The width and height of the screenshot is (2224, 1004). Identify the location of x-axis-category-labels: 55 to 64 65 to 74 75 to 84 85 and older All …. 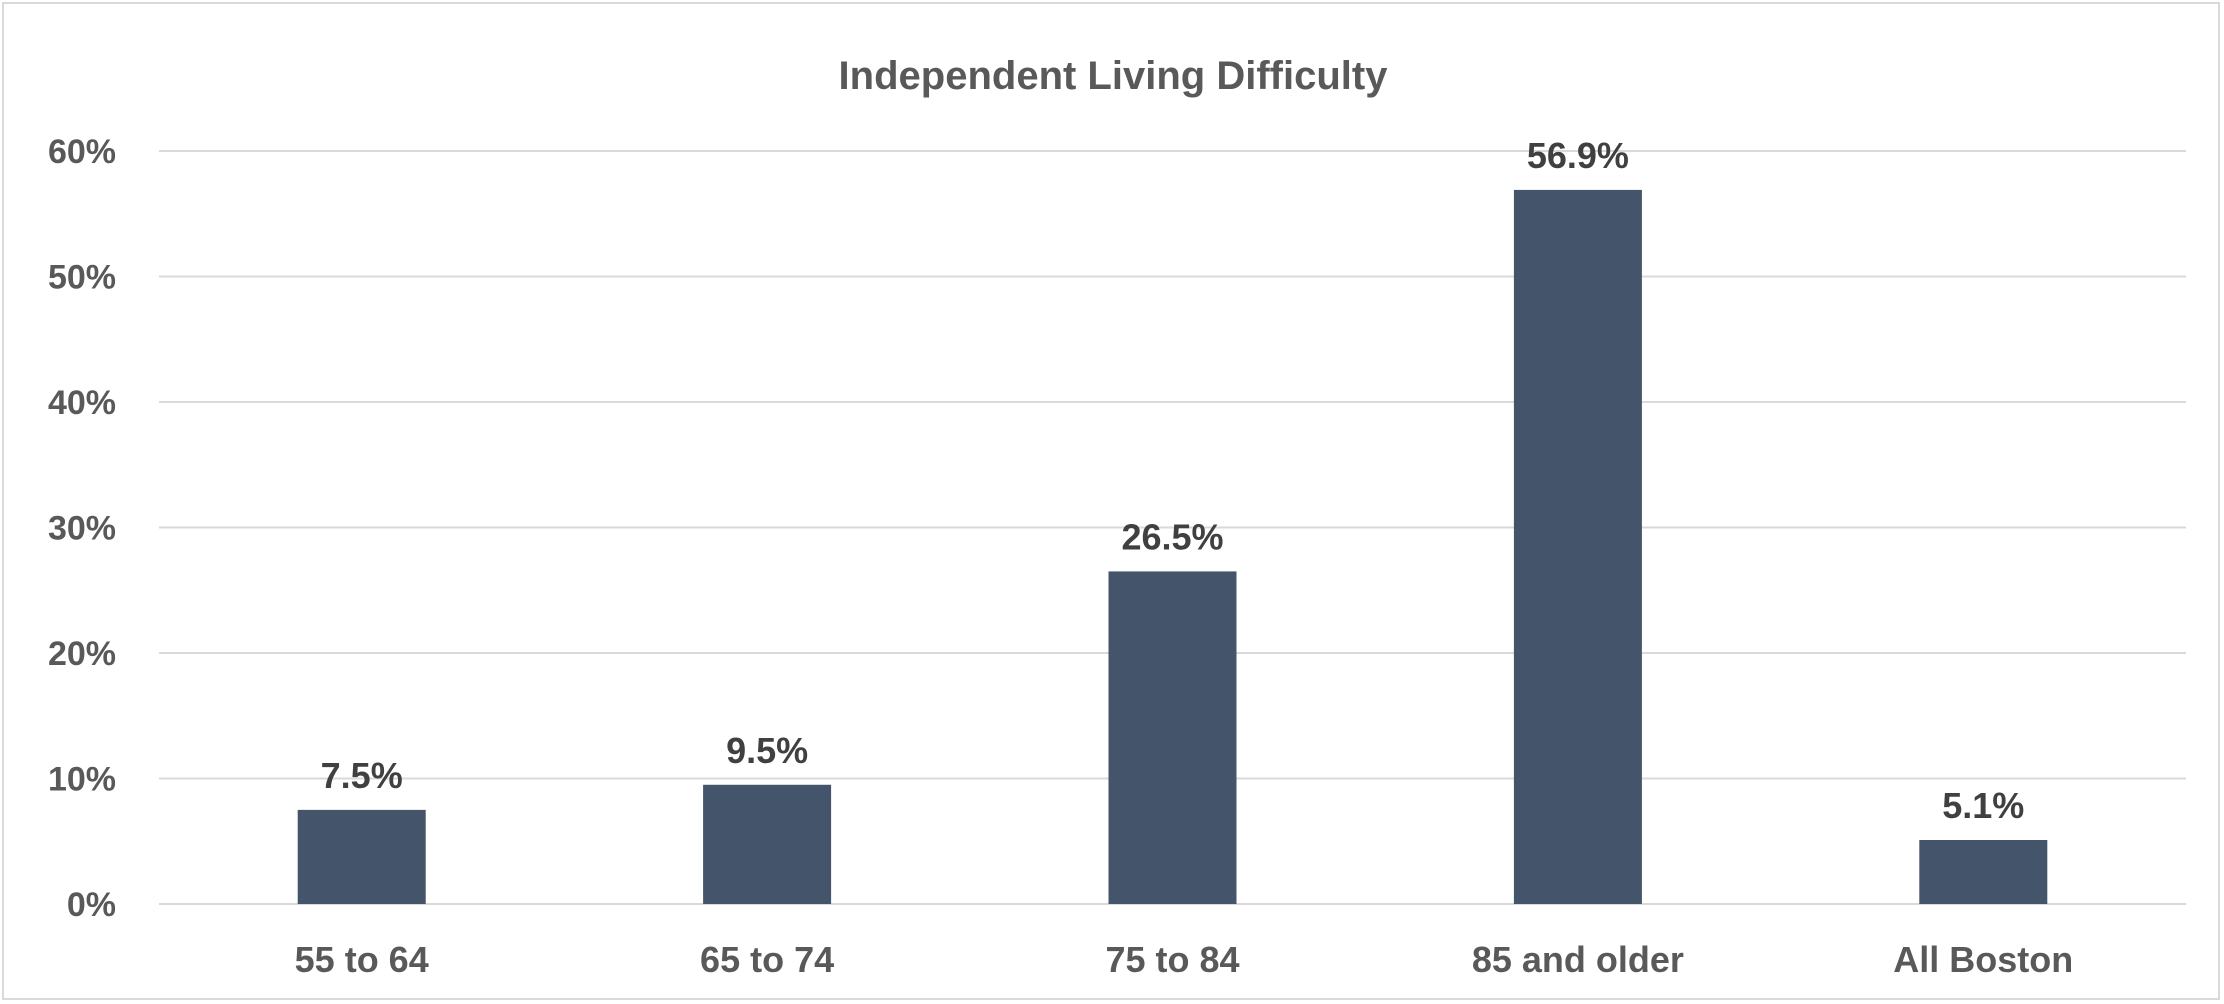
(1184, 959).